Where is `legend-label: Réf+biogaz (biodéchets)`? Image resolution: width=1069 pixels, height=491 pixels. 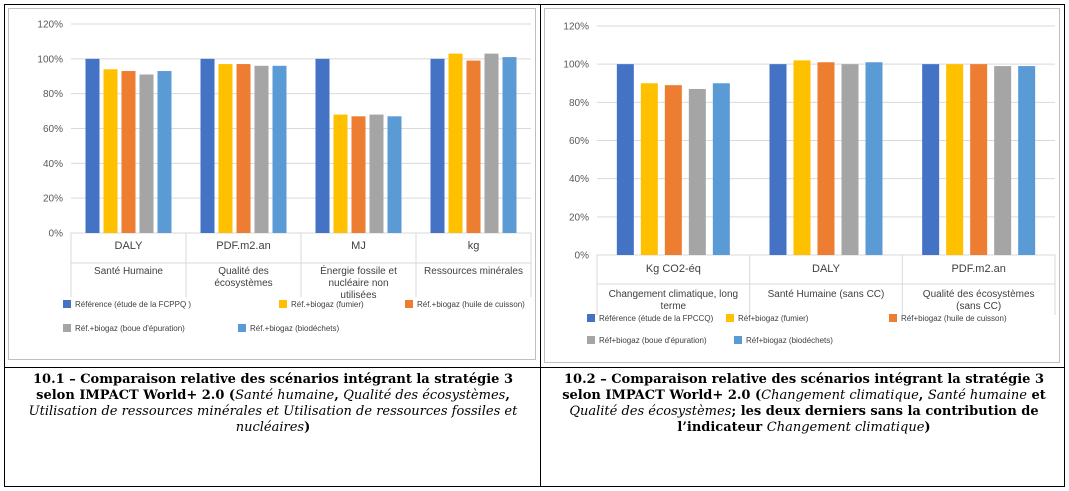 legend-label: Réf+biogaz (biodéchets) is located at coordinates (789, 340).